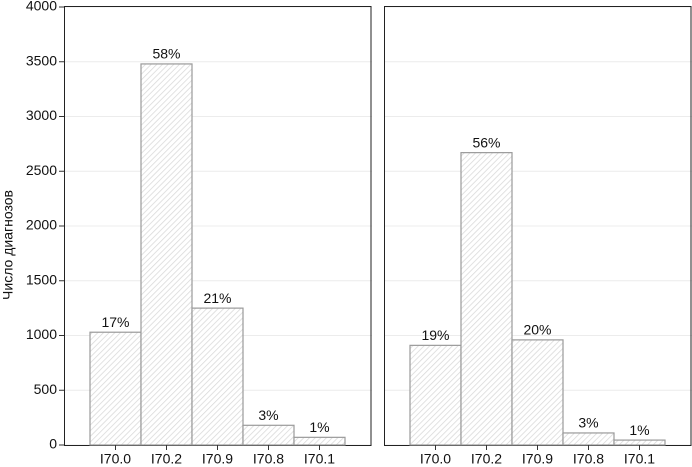 This screenshot has height=467, width=692. What do you see at coordinates (41, 60) in the screenshot?
I see `y-tick-label: 3500` at bounding box center [41, 60].